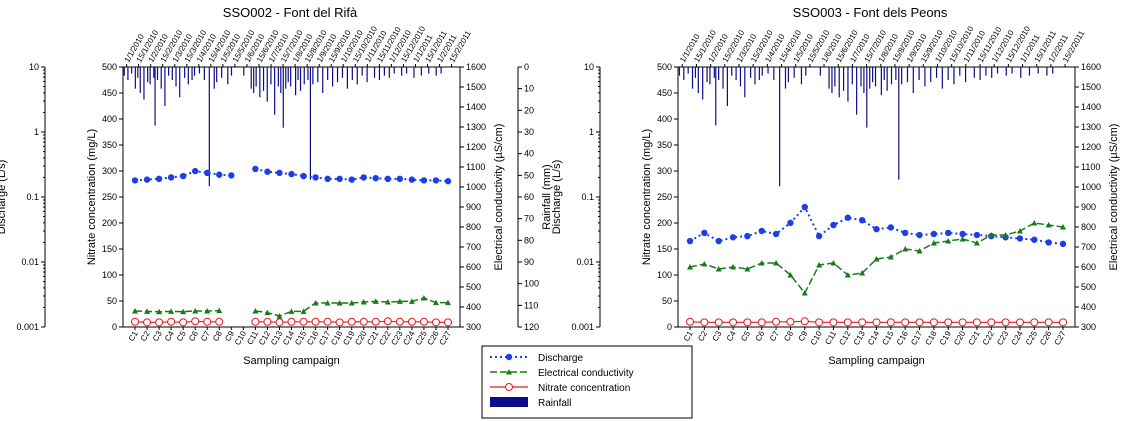  What do you see at coordinates (112, 301) in the screenshot?
I see `nitrate-tick-label: 50` at bounding box center [112, 301].